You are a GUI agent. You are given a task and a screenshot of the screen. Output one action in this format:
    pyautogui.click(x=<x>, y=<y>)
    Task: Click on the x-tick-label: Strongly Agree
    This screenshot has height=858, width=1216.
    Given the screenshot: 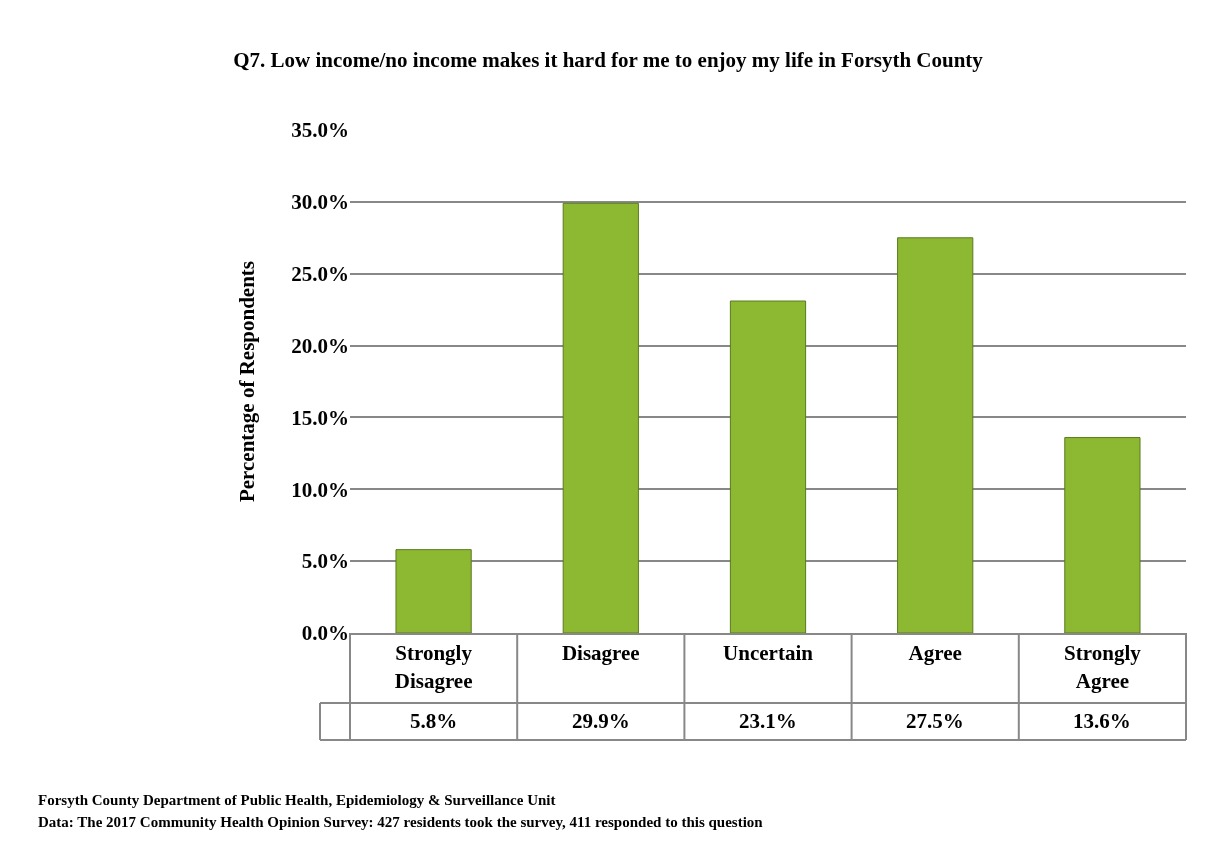 What is the action you would take?
    pyautogui.click(x=1103, y=667)
    